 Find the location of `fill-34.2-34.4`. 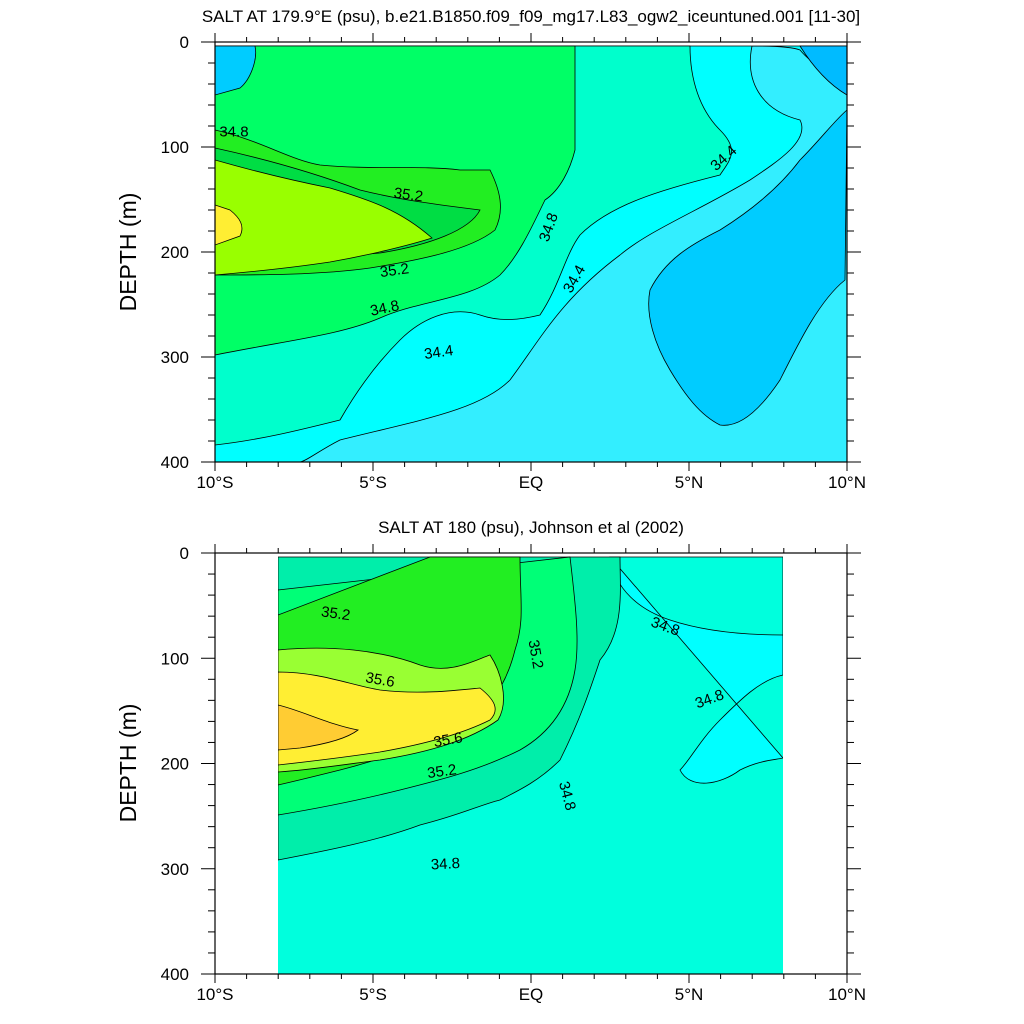

fill-34.2-34.4 is located at coordinates (747, 267).